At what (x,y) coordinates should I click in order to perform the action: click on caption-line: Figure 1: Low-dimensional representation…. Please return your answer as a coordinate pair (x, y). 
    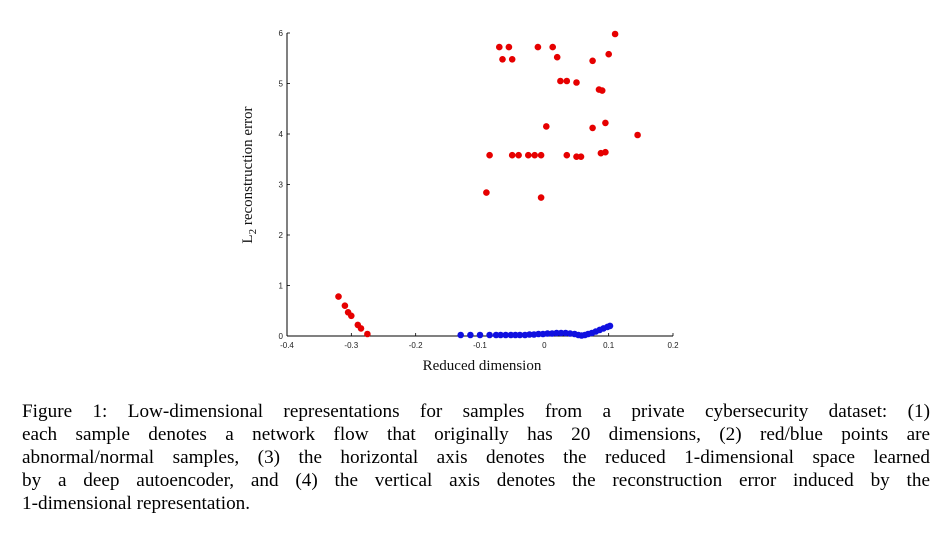
    Looking at the image, I should click on (476, 411).